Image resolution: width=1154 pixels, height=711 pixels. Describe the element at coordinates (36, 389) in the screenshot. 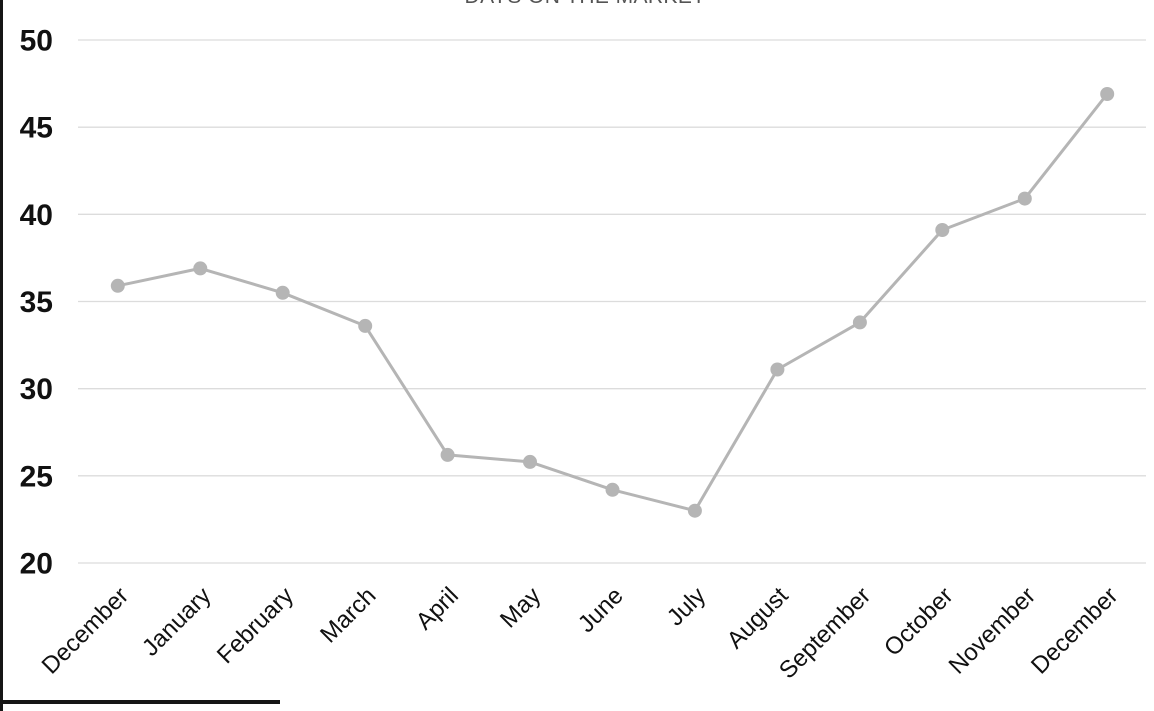

I see `y-axis-tick-label: 30` at that location.